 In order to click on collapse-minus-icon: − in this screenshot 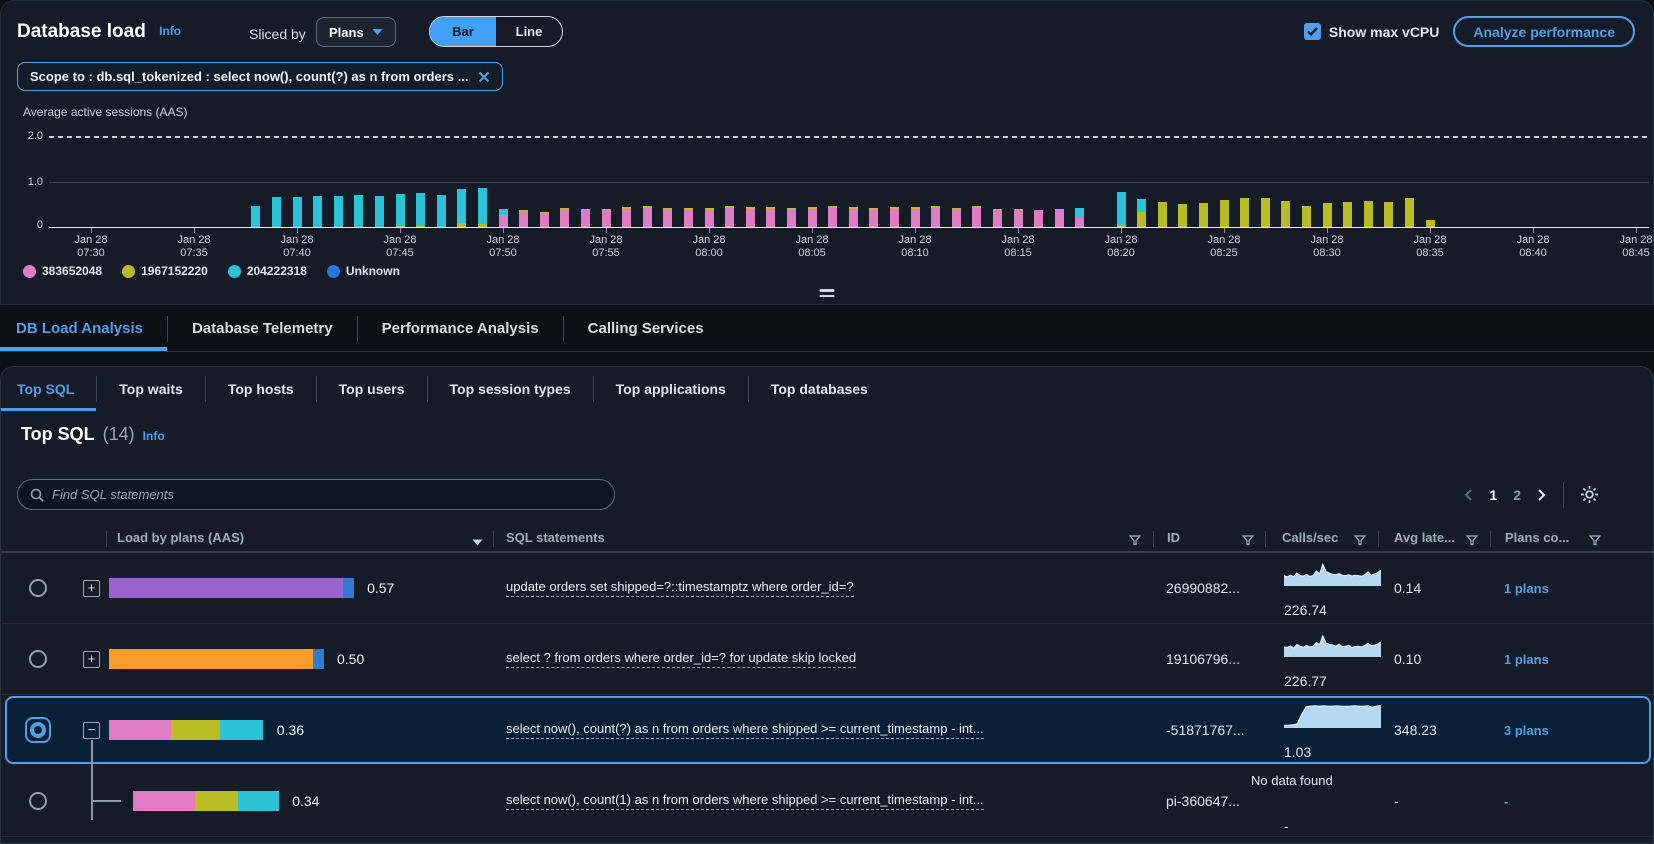, I will do `click(91, 730)`.